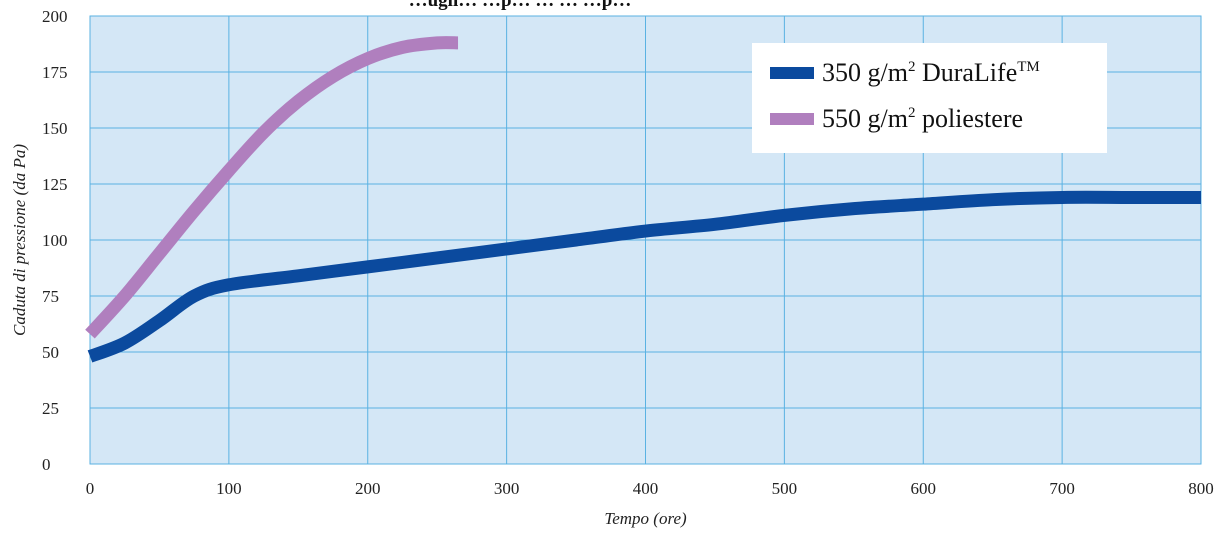 This screenshot has height=533, width=1224. I want to click on y-tick-label: 25, so click(50, 408).